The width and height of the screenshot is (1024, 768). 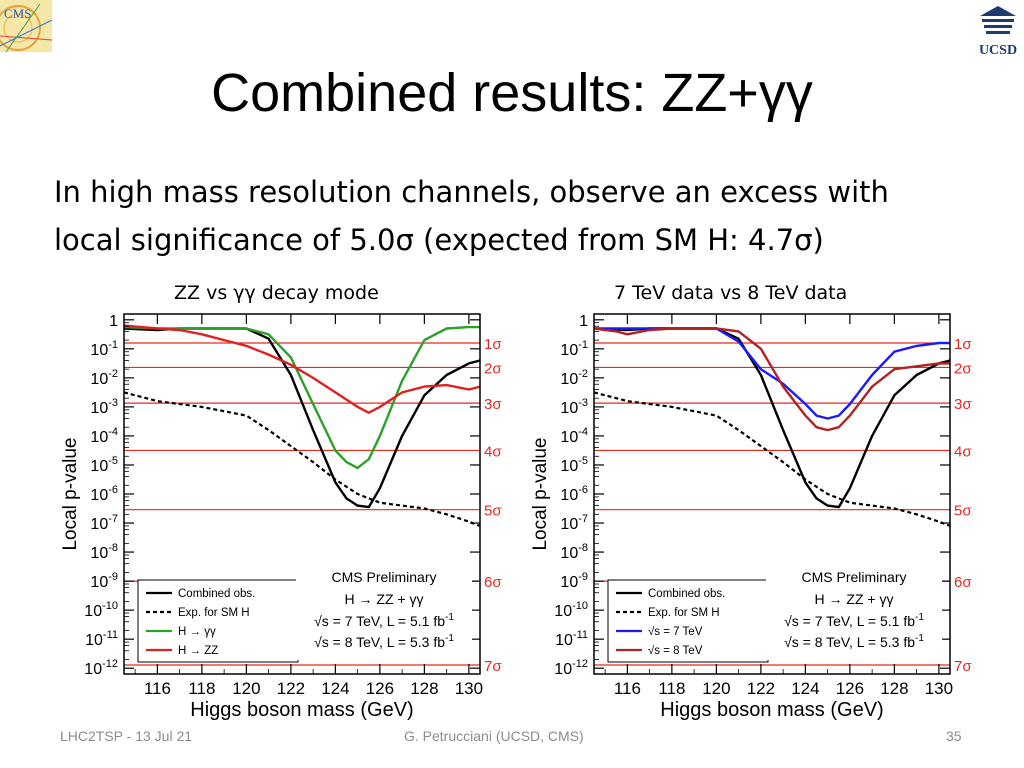 What do you see at coordinates (494, 736) in the screenshot?
I see `footer-author: G. Petrucciani (UCSD, CMS)` at bounding box center [494, 736].